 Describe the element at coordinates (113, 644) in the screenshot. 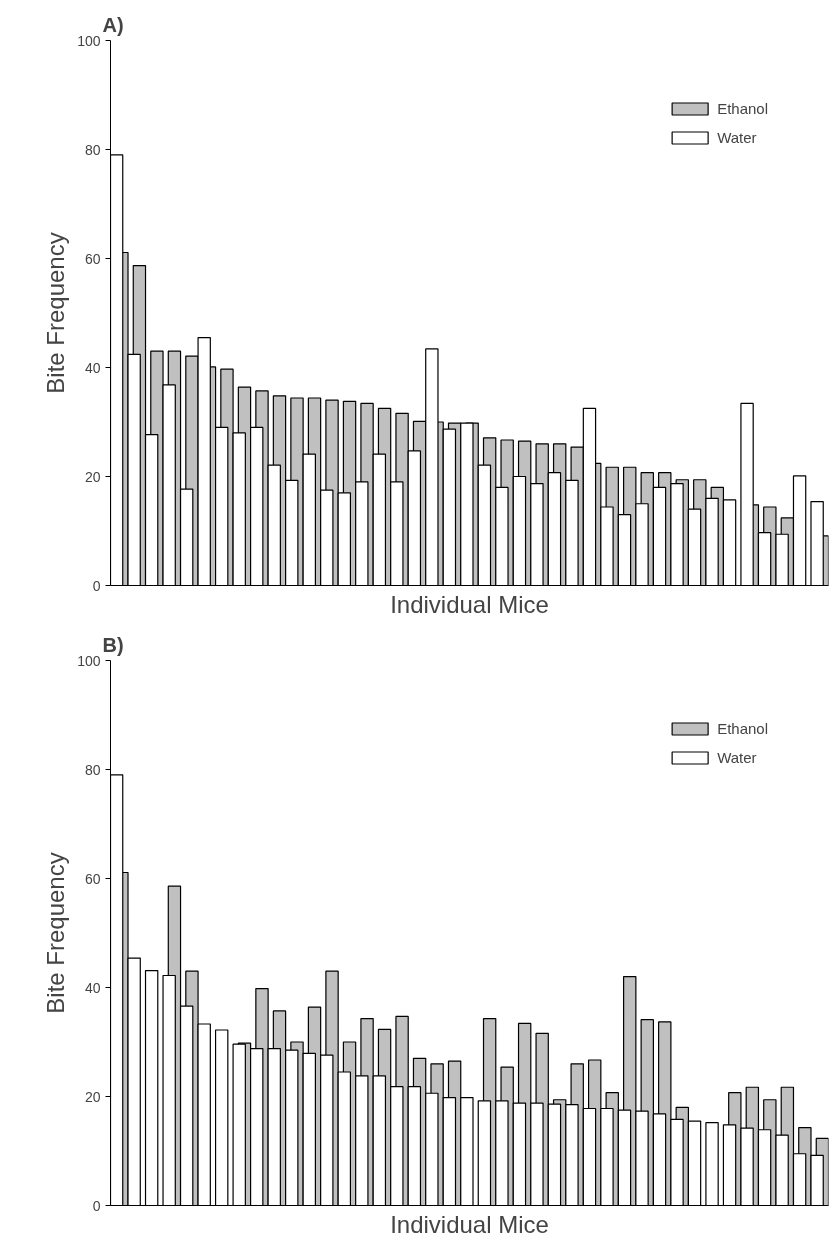

I see `chart-title: B)` at that location.